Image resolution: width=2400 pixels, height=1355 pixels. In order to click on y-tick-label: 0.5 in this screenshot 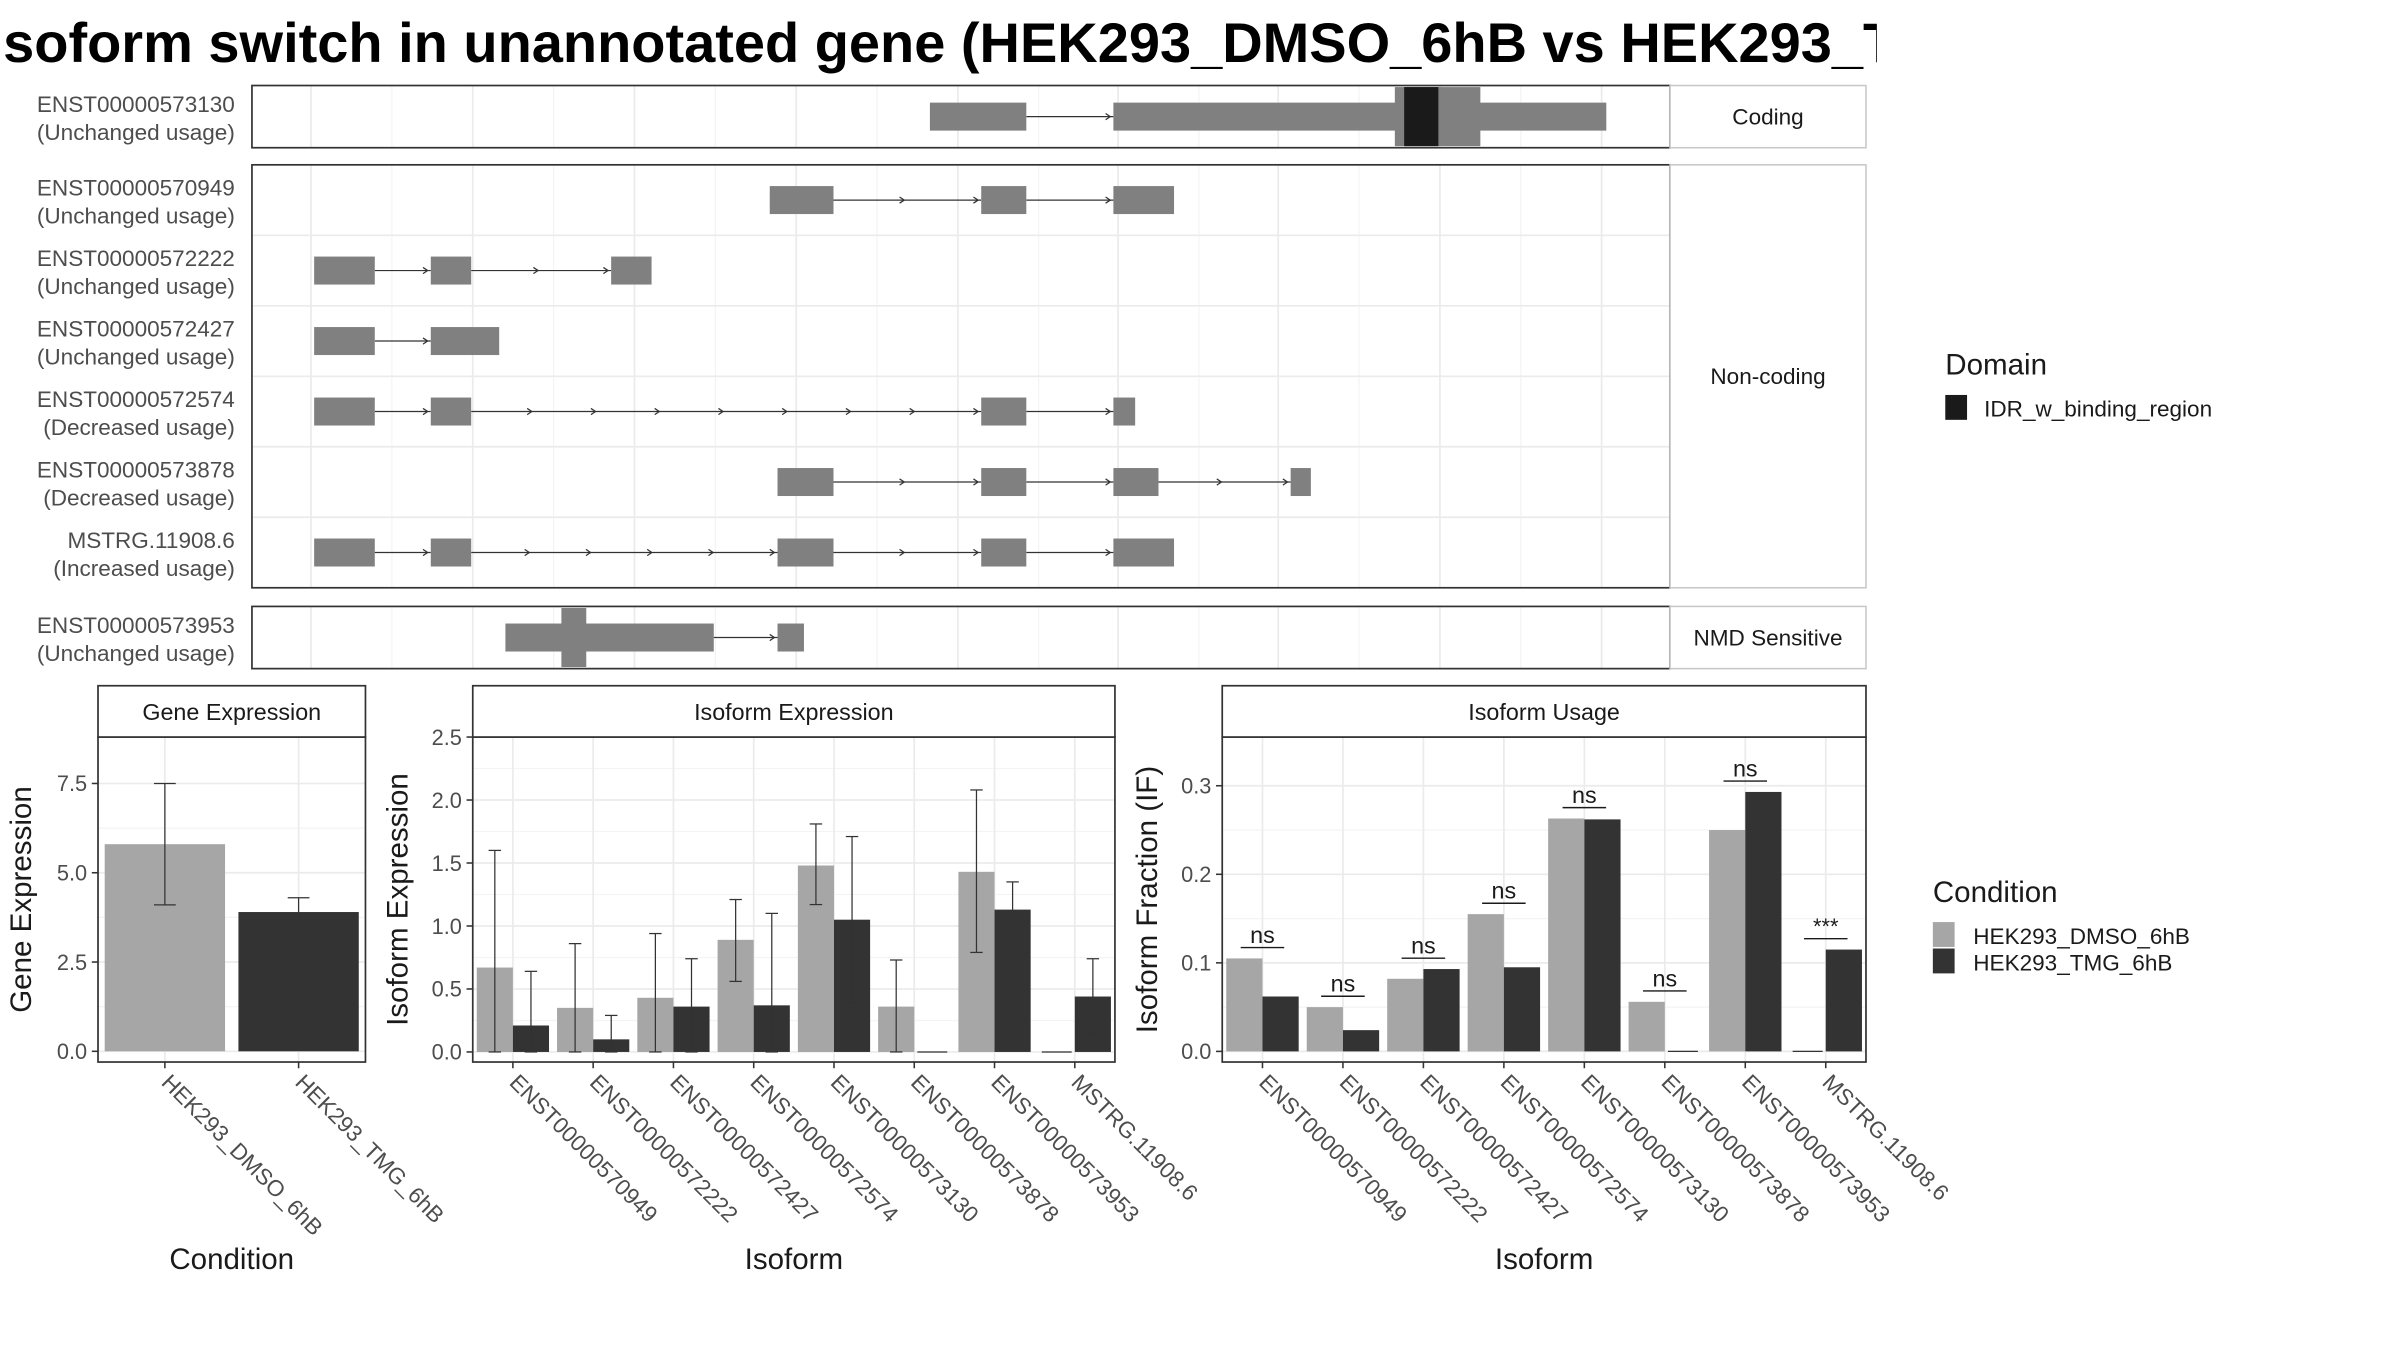, I will do `click(447, 989)`.